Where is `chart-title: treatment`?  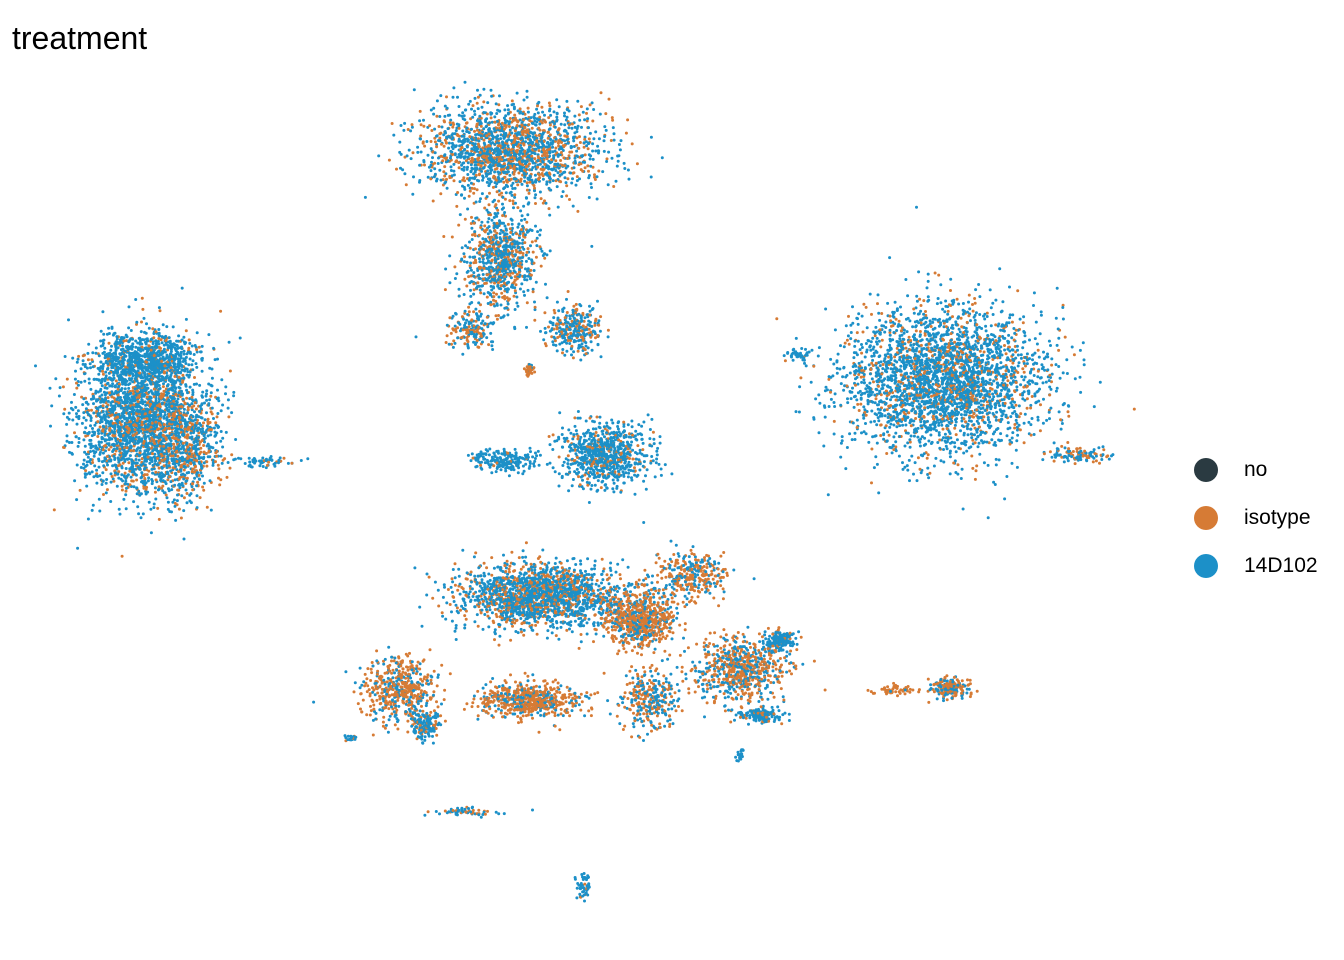
chart-title: treatment is located at coordinates (80, 38).